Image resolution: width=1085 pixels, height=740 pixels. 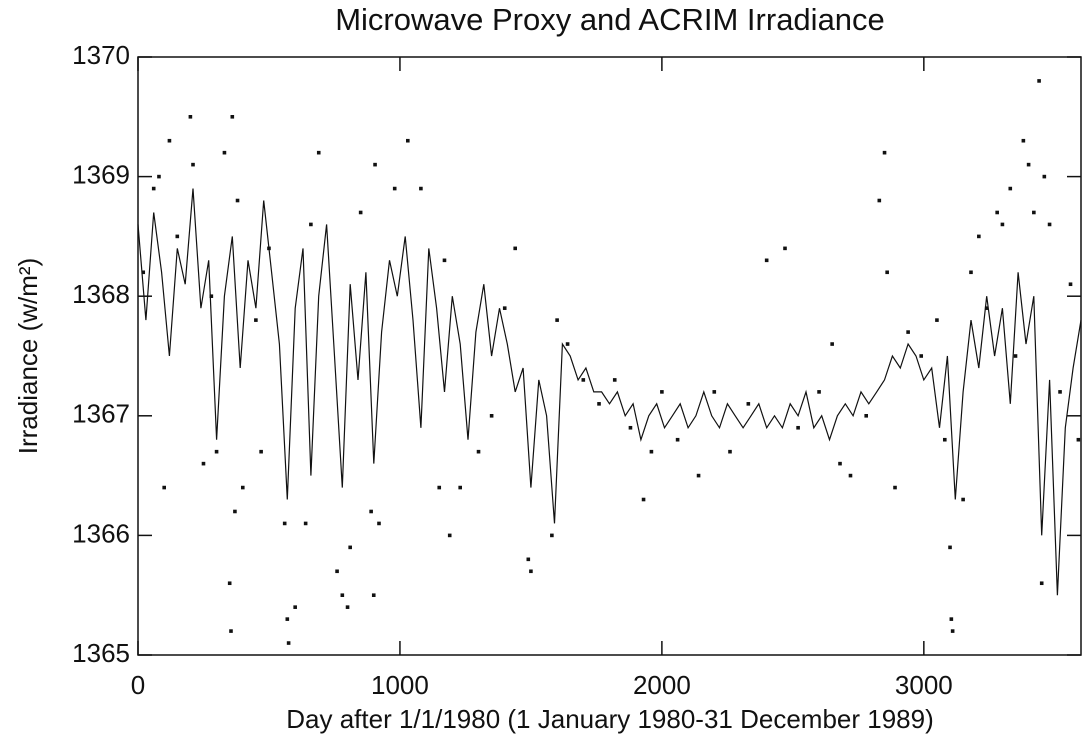 What do you see at coordinates (924, 685) in the screenshot?
I see `x-tick-label: 3000` at bounding box center [924, 685].